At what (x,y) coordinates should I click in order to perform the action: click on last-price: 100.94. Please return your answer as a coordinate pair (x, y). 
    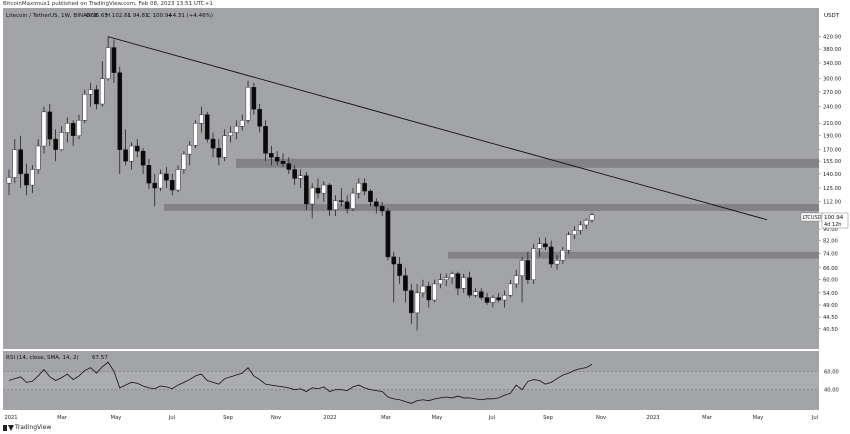
    Looking at the image, I should click on (834, 218).